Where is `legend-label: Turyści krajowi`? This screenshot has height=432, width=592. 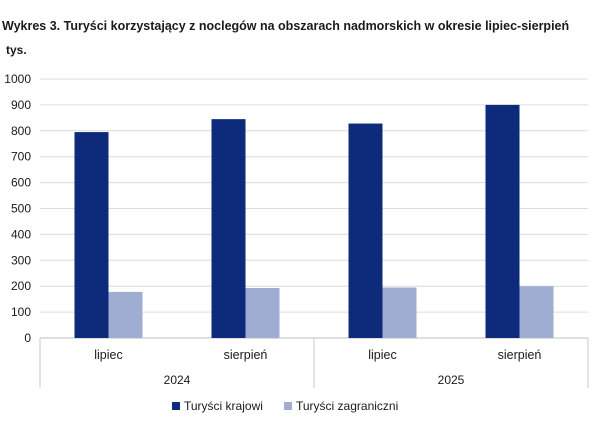 legend-label: Turyści krajowi is located at coordinates (223, 406).